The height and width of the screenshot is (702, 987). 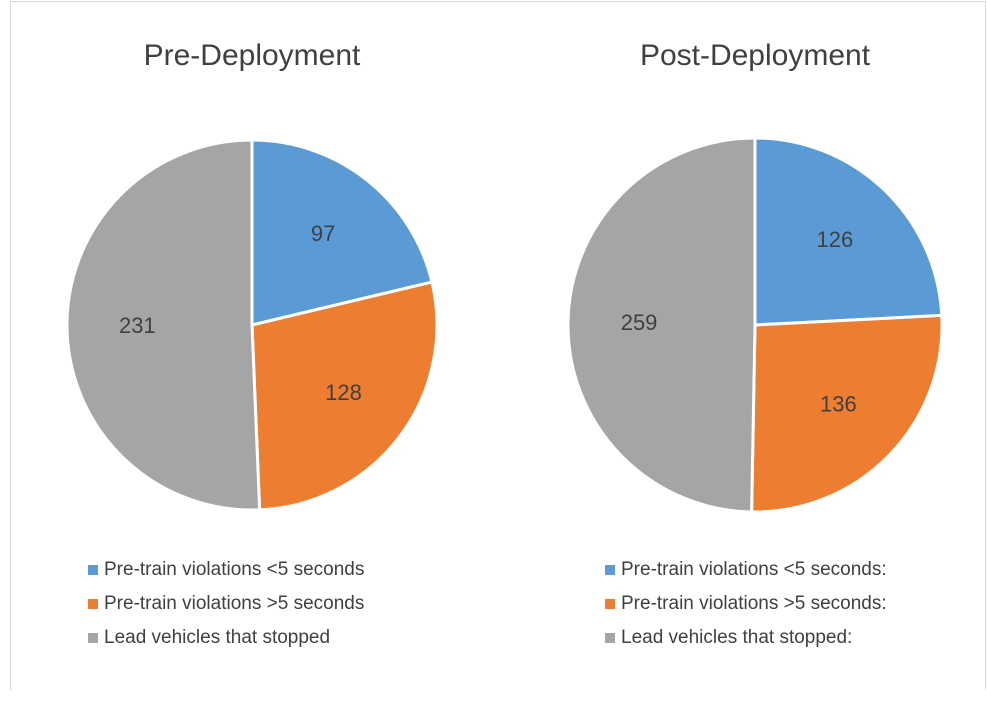 I want to click on legend-label: Pre-train violations <5 seconds, so click(x=234, y=569).